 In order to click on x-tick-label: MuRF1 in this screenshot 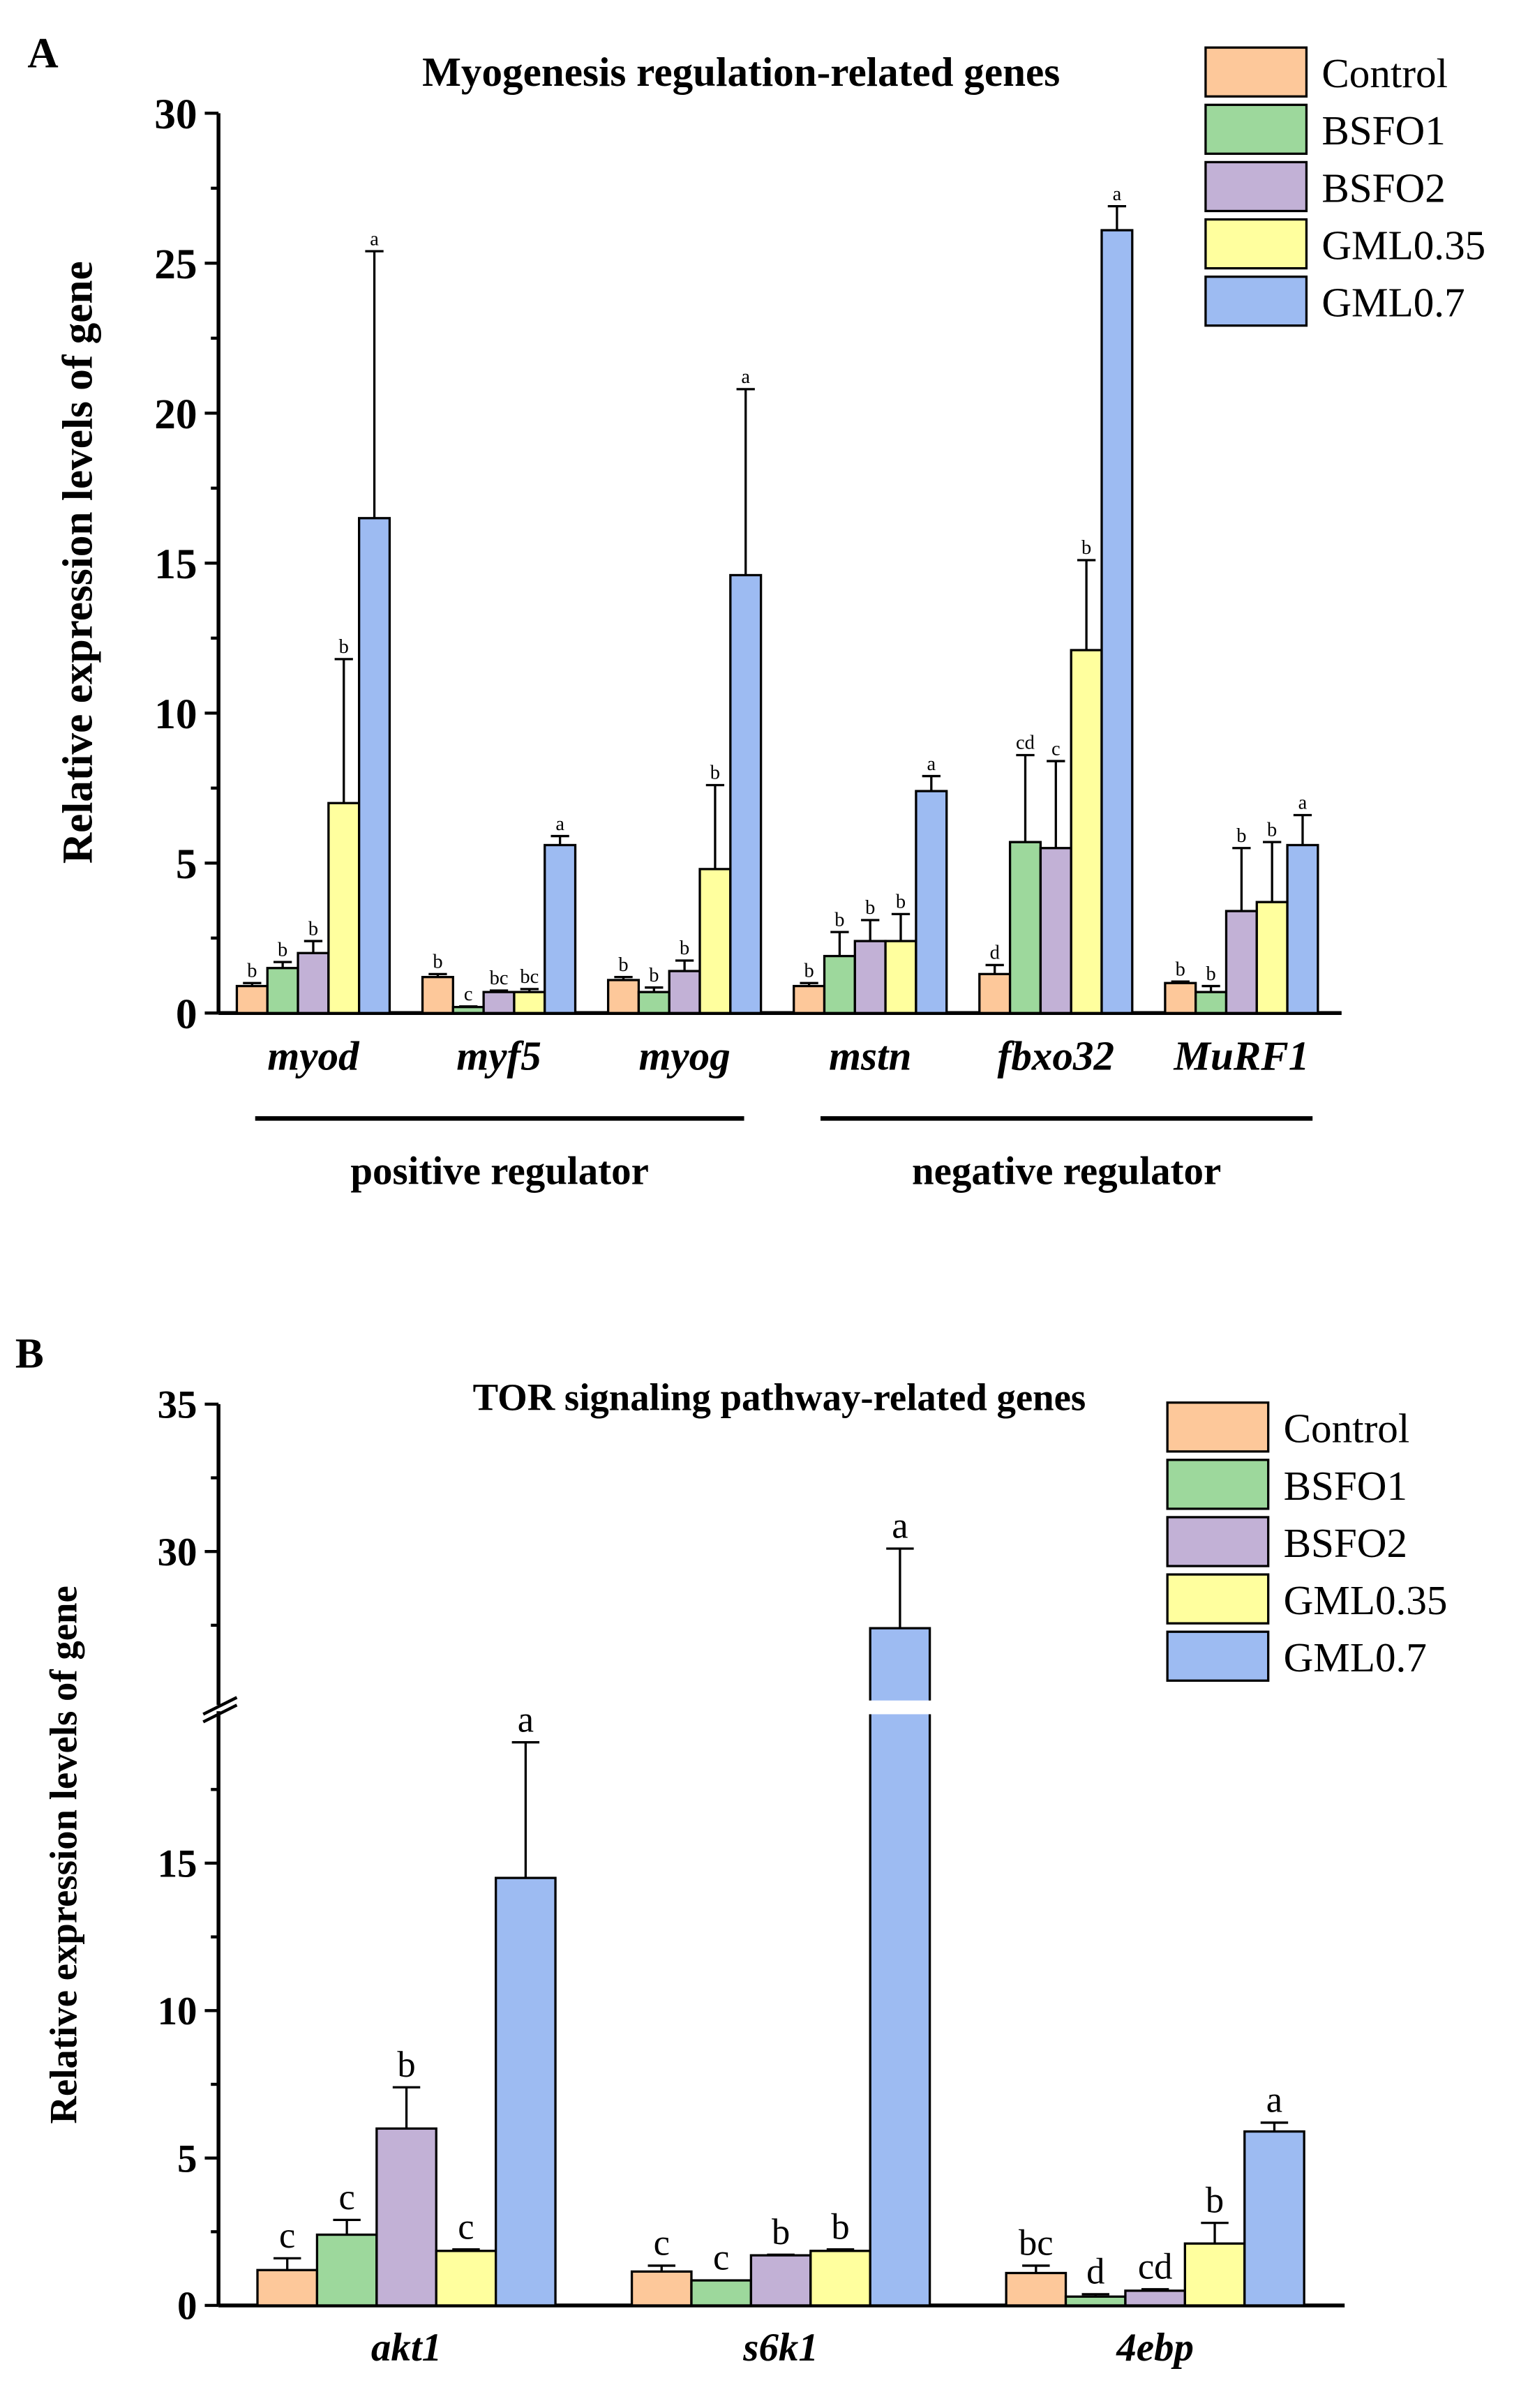, I will do `click(1241, 1055)`.